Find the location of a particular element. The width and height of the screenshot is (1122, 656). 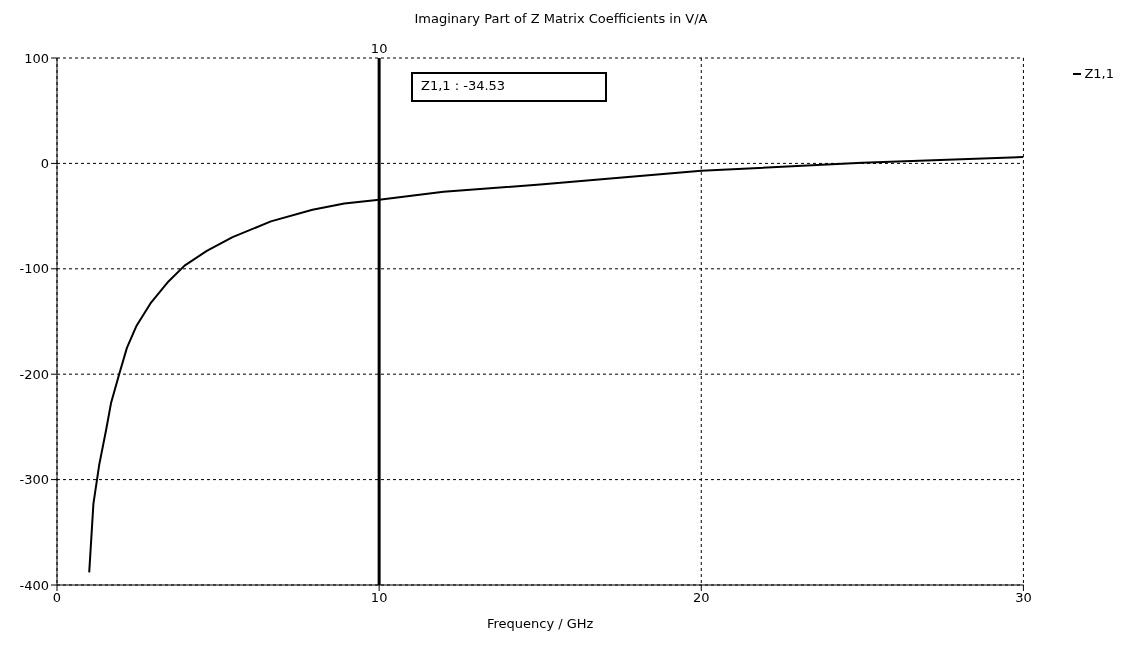

y-tick-label: -100 is located at coordinates (34, 269).